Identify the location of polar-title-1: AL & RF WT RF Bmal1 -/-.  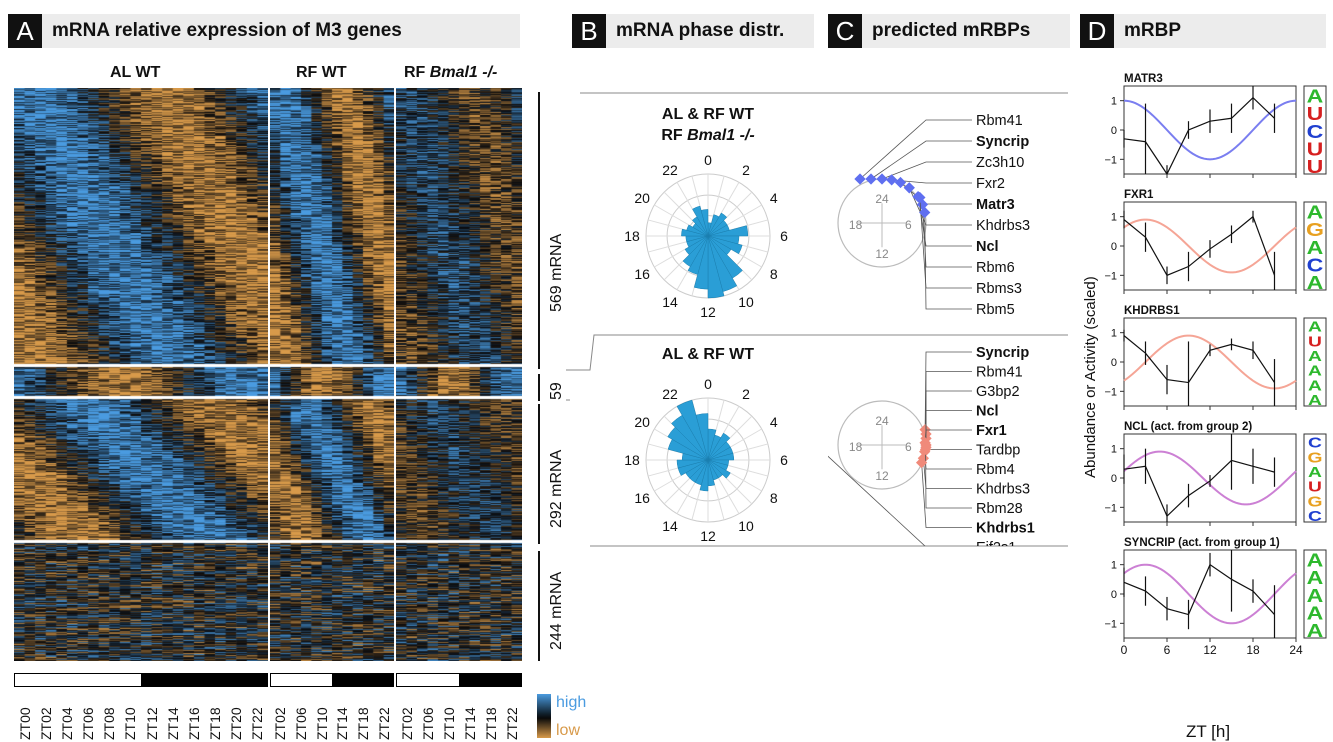
(708, 125).